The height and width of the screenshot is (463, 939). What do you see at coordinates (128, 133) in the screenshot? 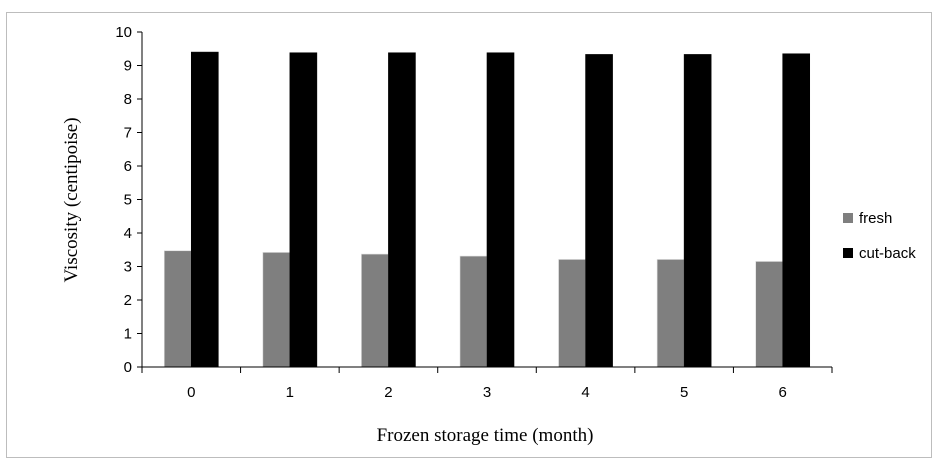
I see `y-tick-label: 7` at bounding box center [128, 133].